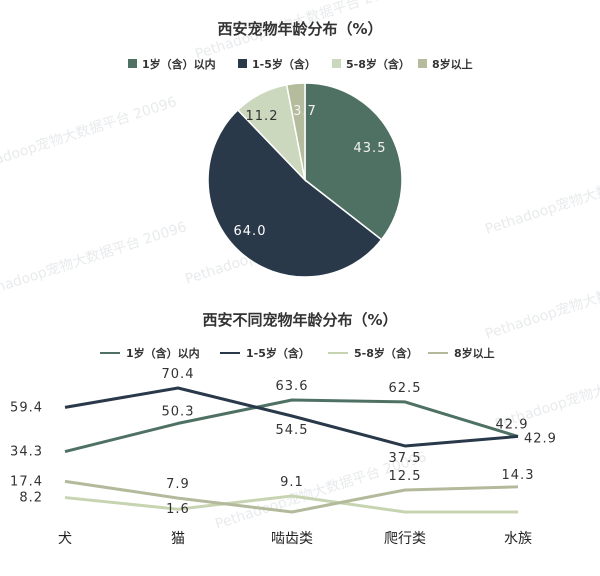 The width and height of the screenshot is (600, 576). What do you see at coordinates (299, 29) in the screenshot?
I see `pie-chart-title: 西安宠物年龄分布（%）` at bounding box center [299, 29].